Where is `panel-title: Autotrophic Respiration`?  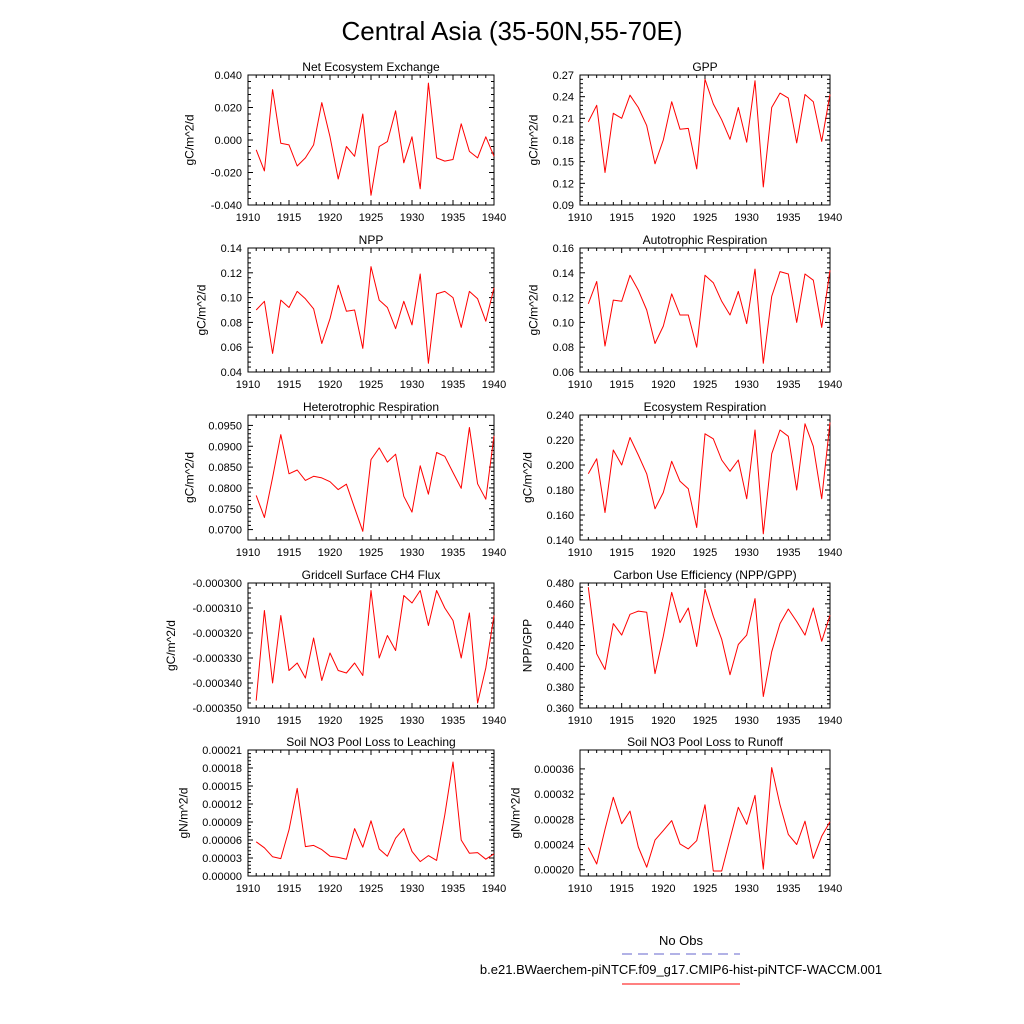
panel-title: Autotrophic Respiration is located at coordinates (705, 240).